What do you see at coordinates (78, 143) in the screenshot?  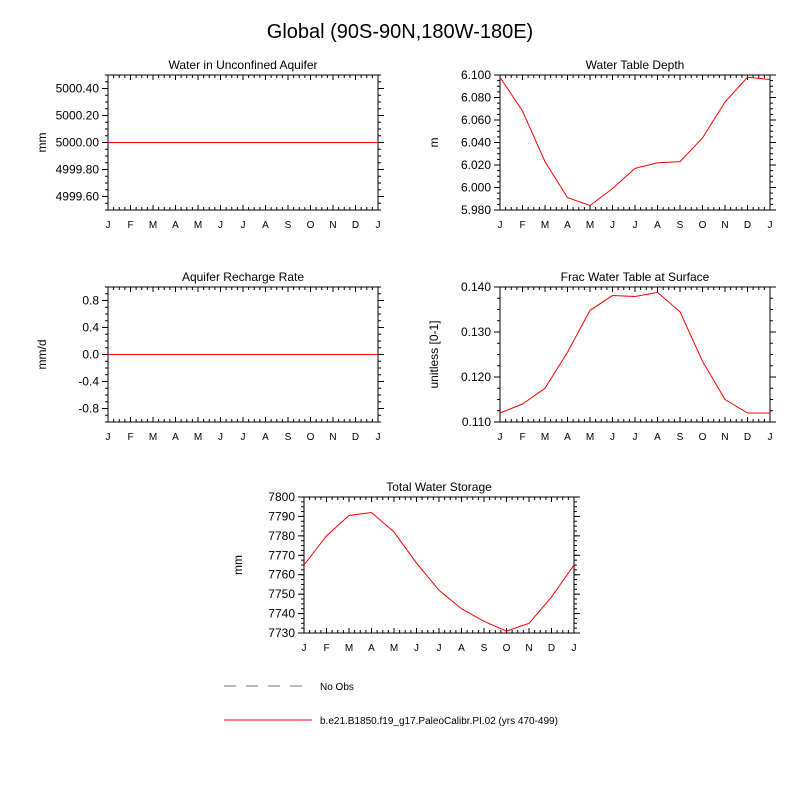 I see `y-tick-label: 5000.00` at bounding box center [78, 143].